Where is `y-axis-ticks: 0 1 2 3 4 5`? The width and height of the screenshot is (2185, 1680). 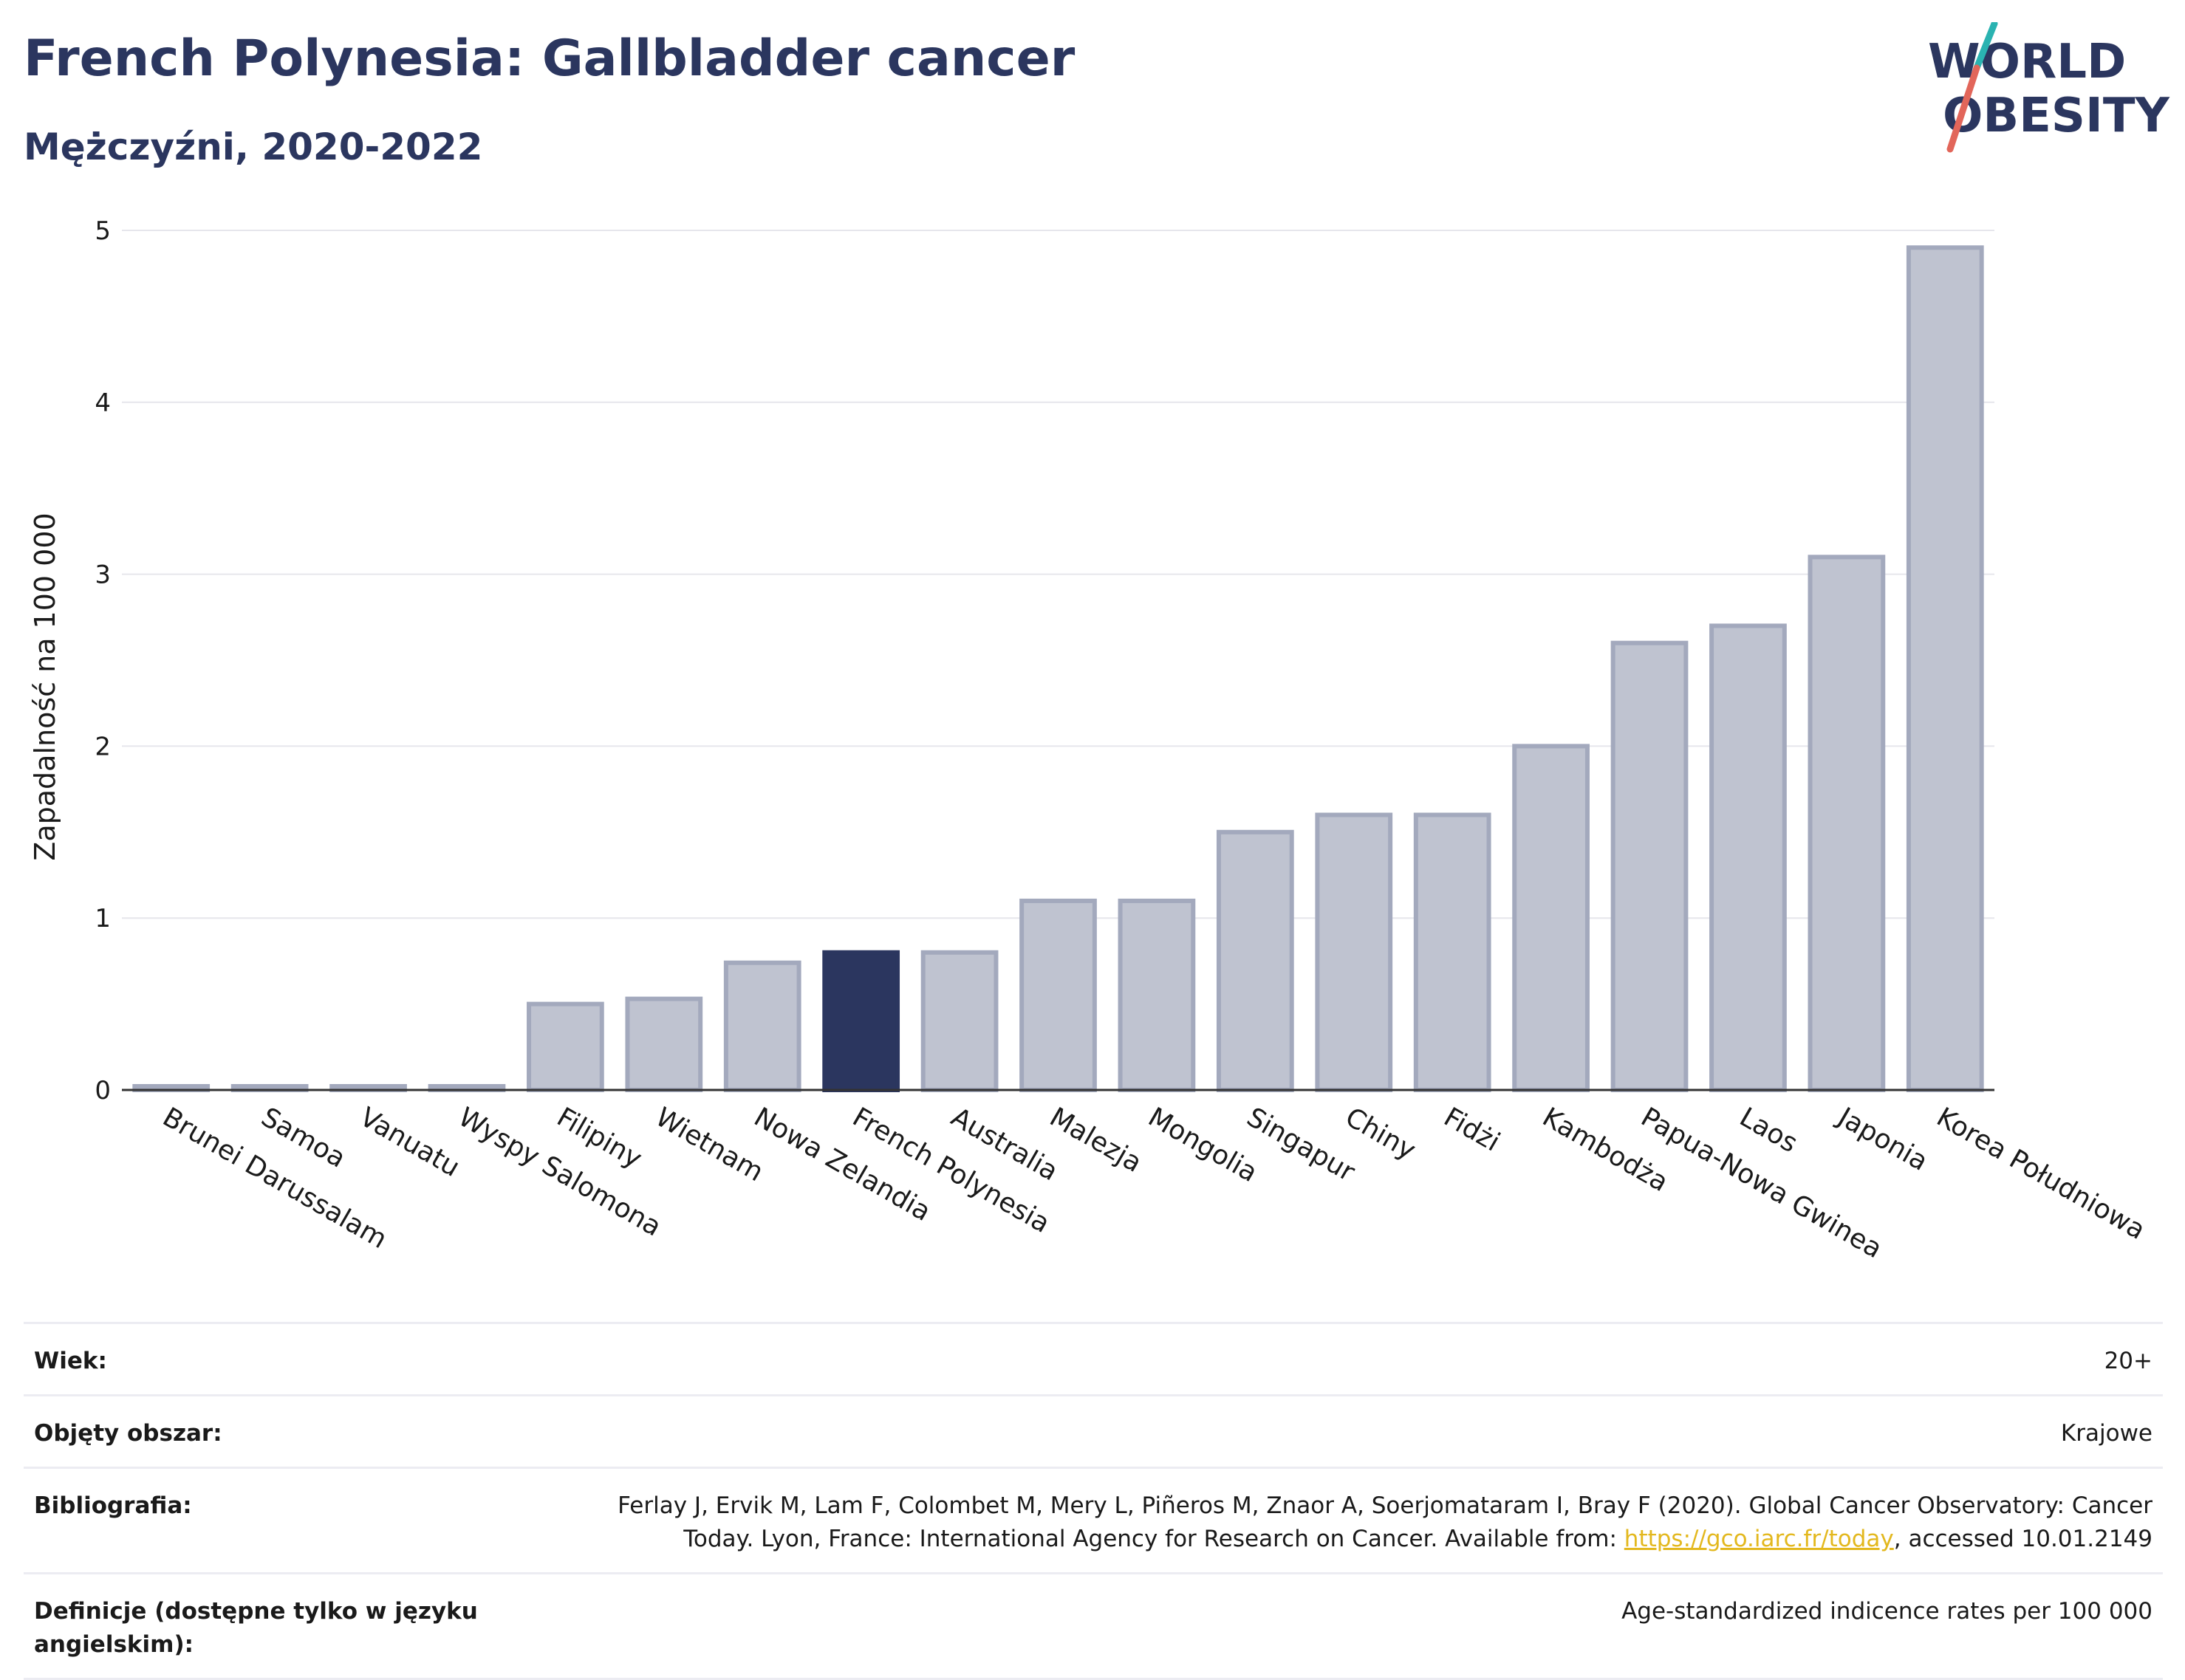
y-axis-ticks: 0 1 2 3 4 5 is located at coordinates (103, 661).